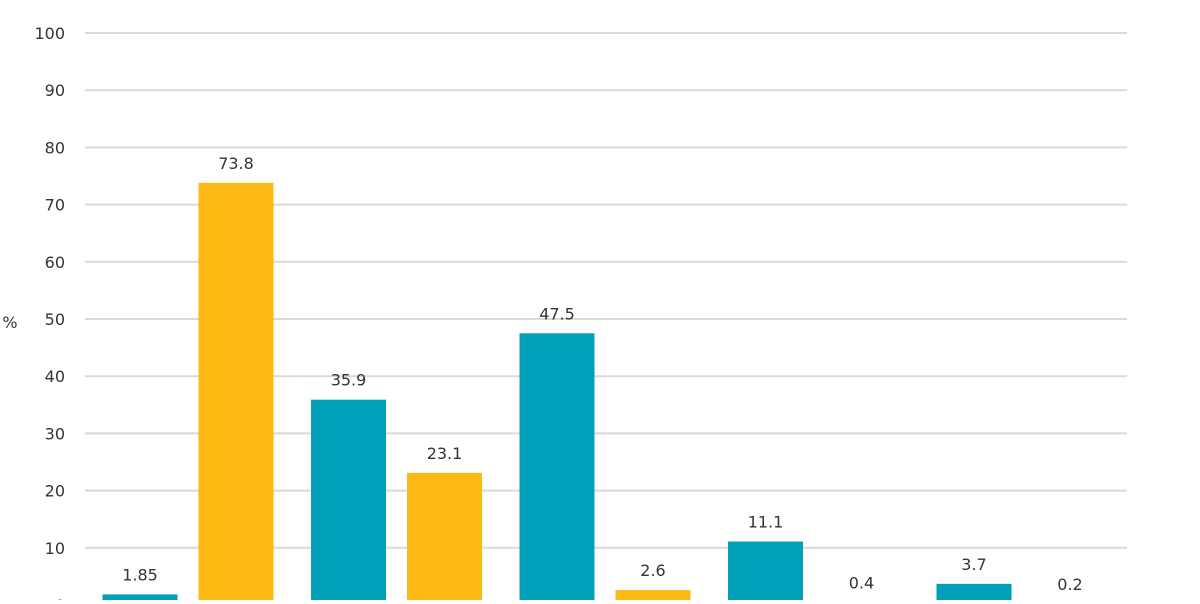 This screenshot has height=604, width=1200. Describe the element at coordinates (55, 262) in the screenshot. I see `y-tick-label: 60` at that location.